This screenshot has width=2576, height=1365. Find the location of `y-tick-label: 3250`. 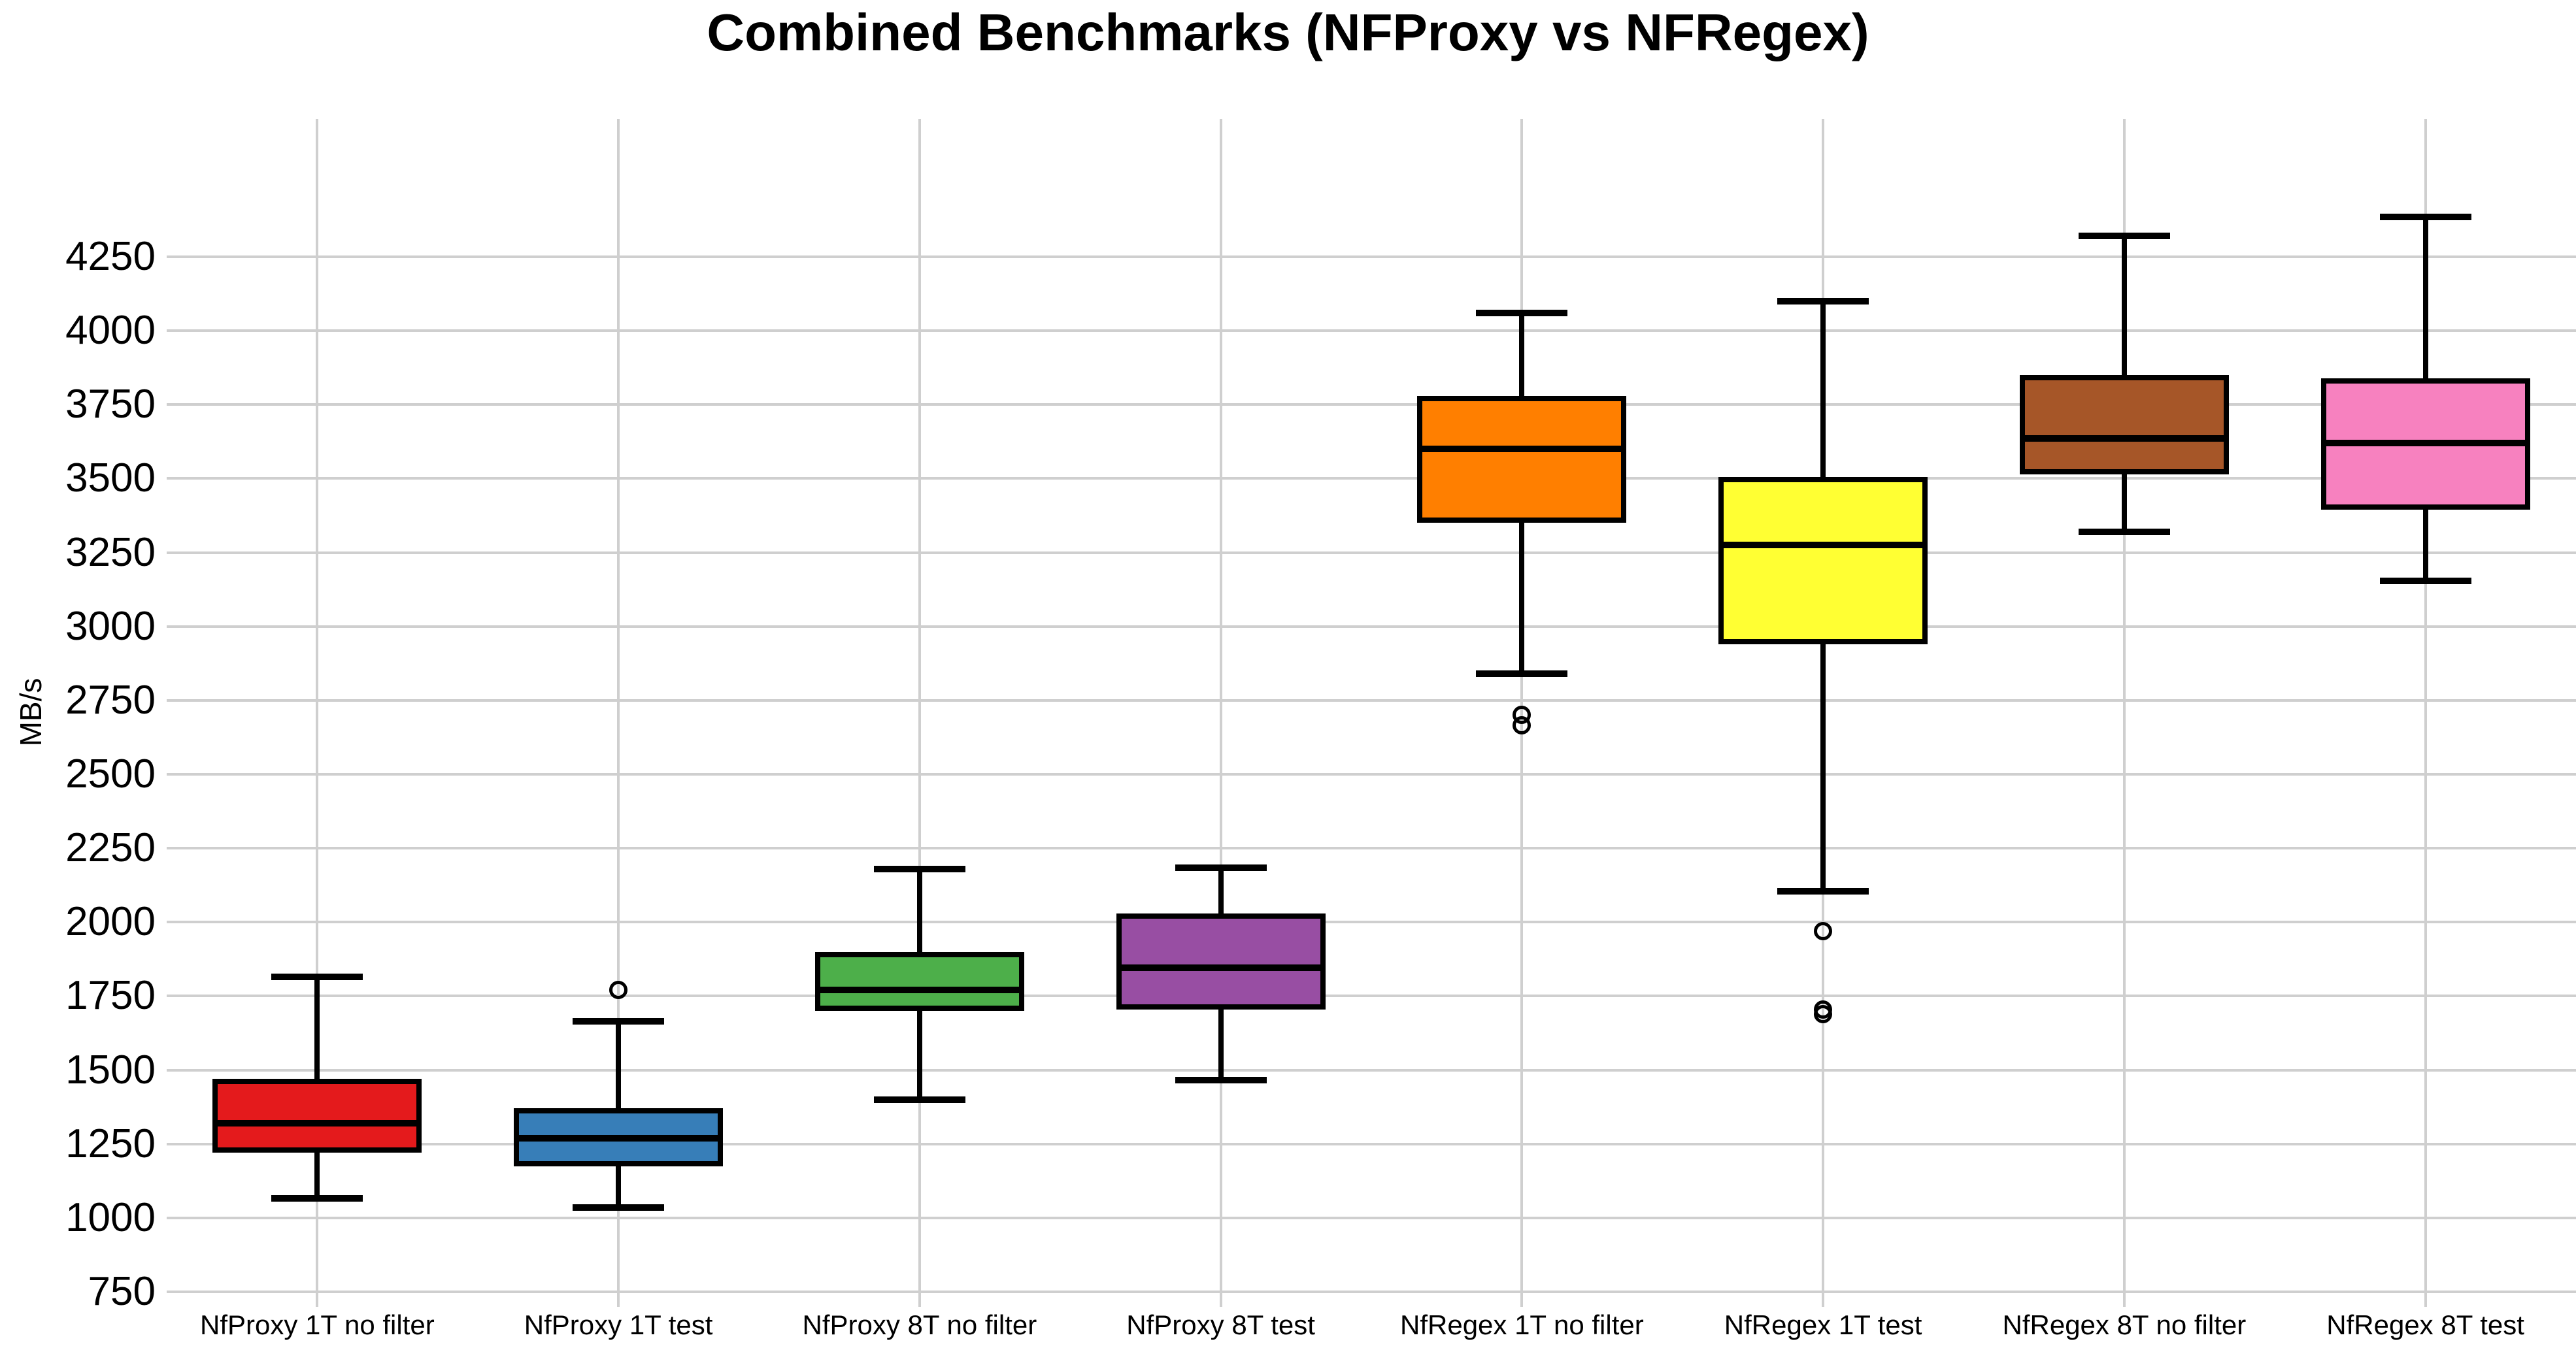

y-tick-label: 3250 is located at coordinates (110, 552).